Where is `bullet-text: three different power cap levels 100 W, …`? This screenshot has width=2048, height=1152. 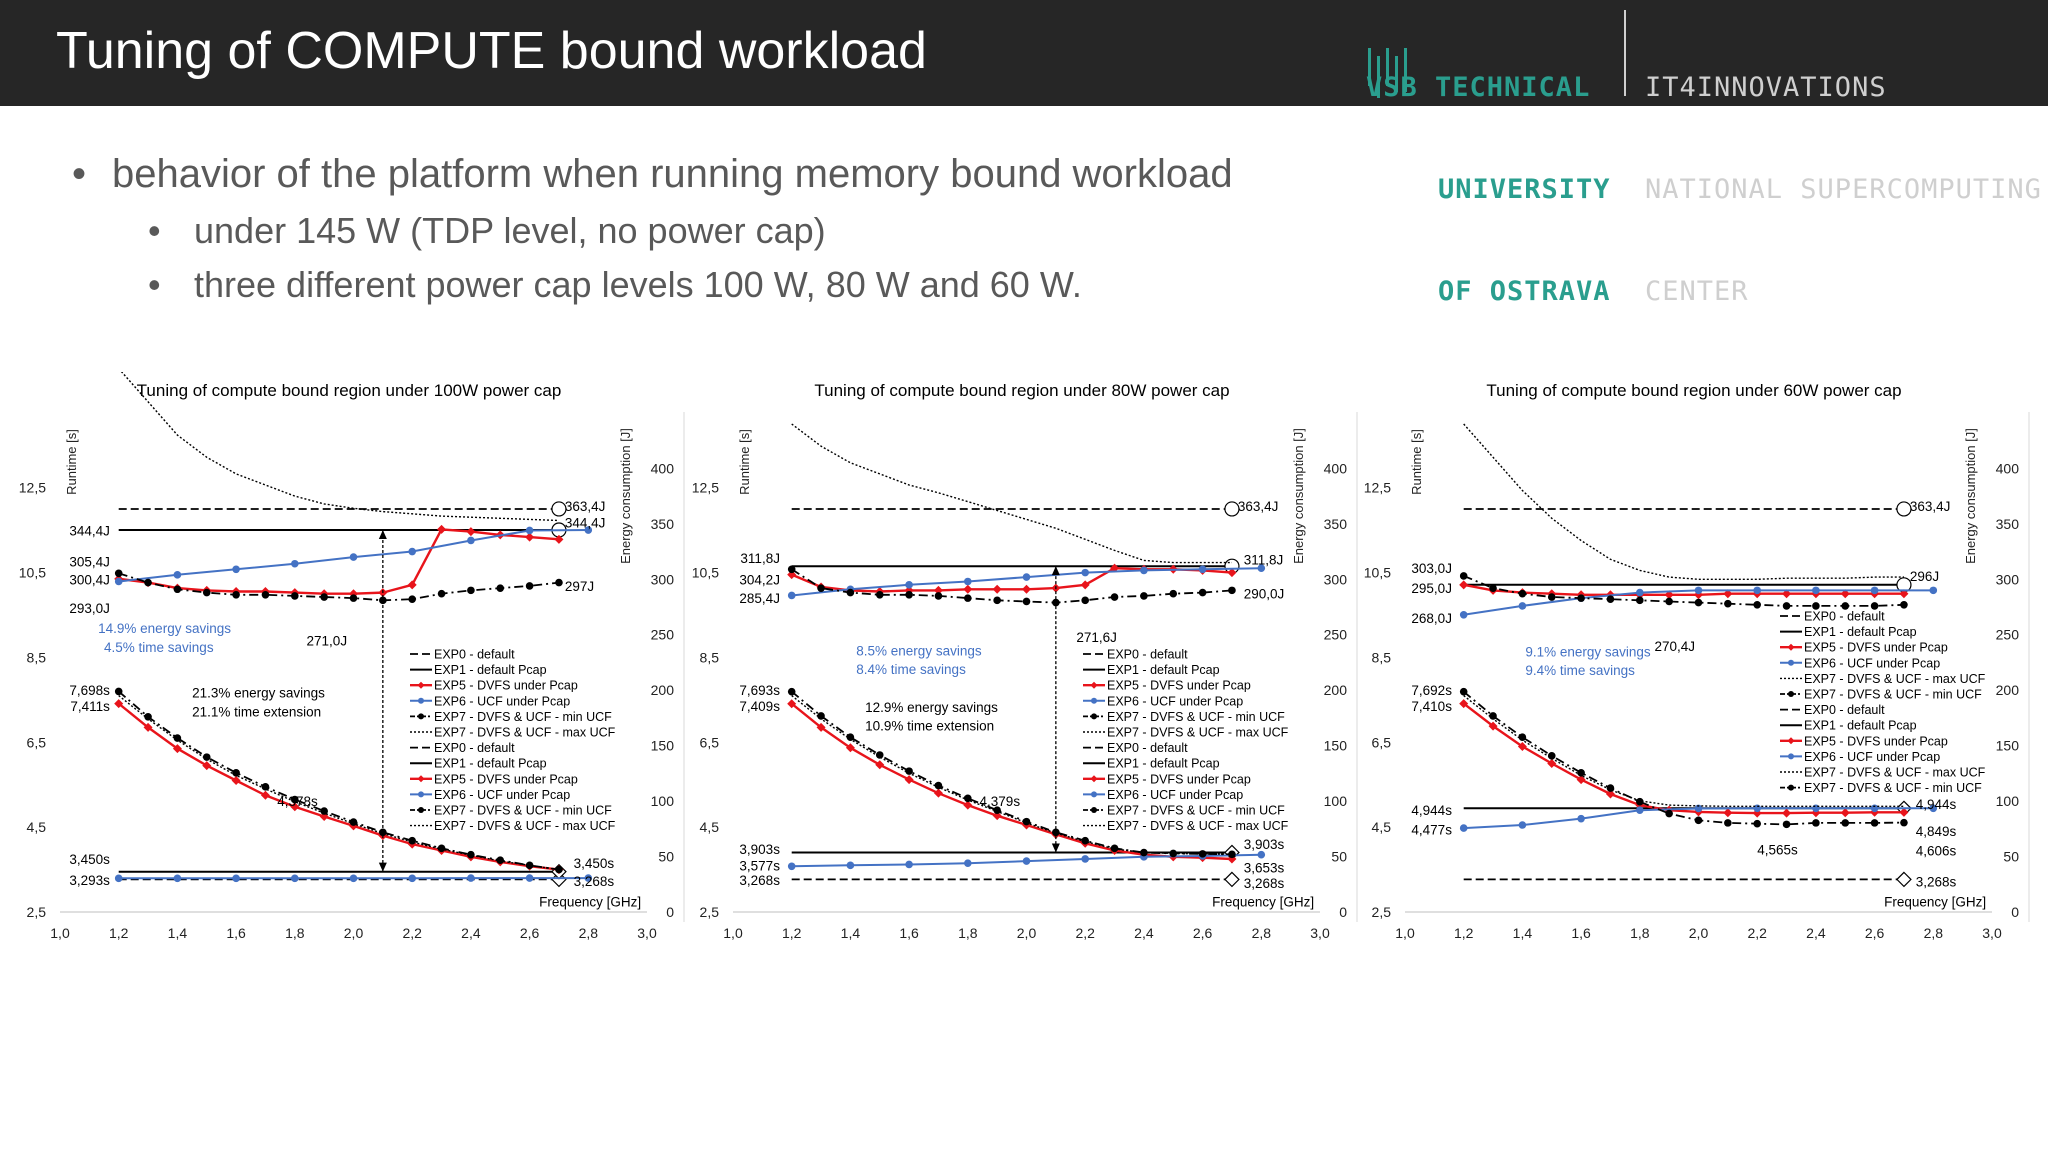
bullet-text: three different power cap levels 100 W, … is located at coordinates (638, 284).